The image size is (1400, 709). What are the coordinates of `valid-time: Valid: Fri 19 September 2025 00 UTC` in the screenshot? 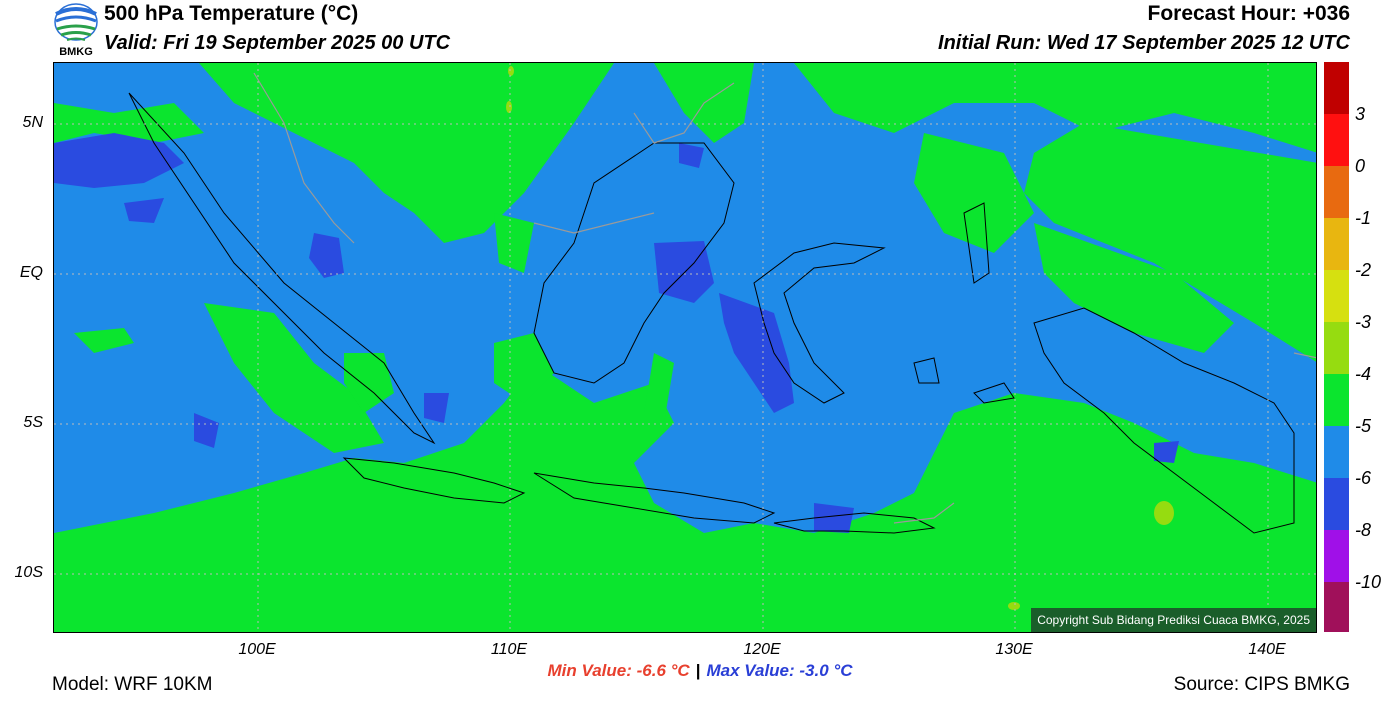 It's located at (277, 43).